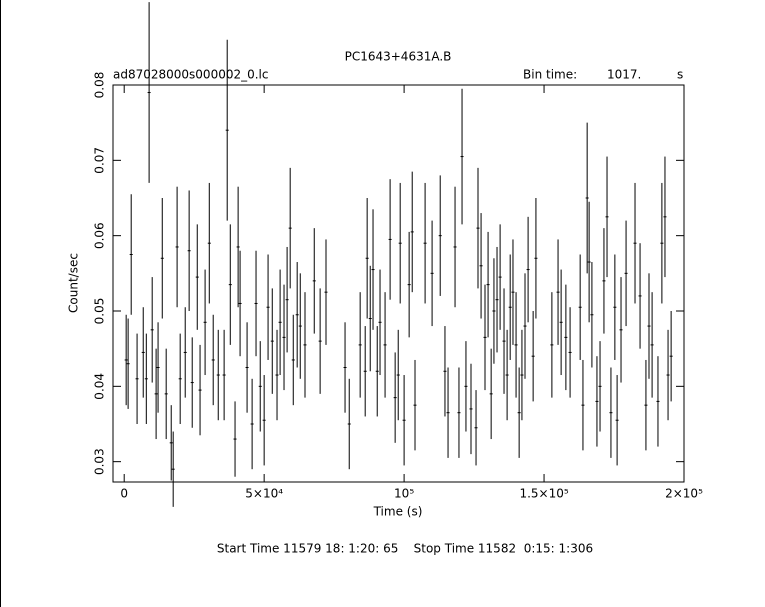  Describe the element at coordinates (543, 494) in the screenshot. I see `x-tick-label: 1.5×10⁵` at that location.